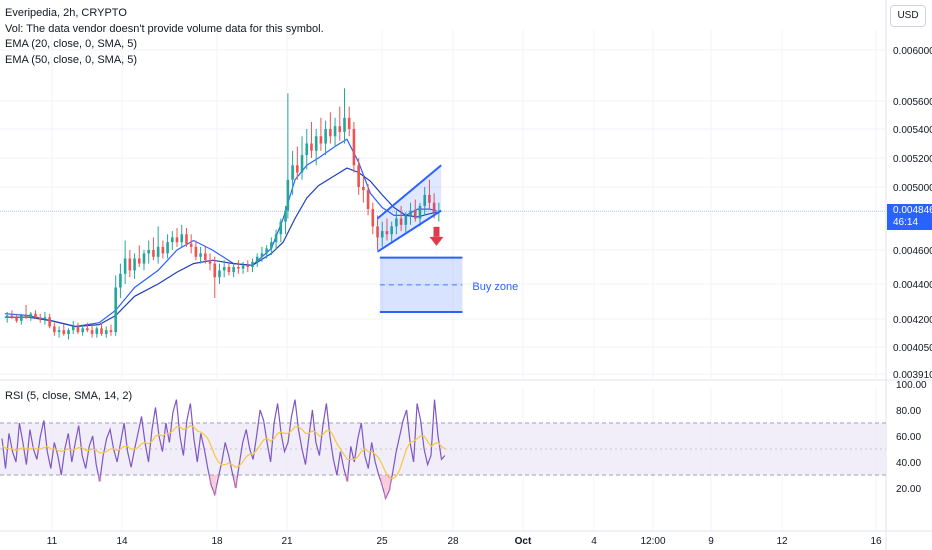 The width and height of the screenshot is (932, 550). What do you see at coordinates (71, 59) in the screenshot?
I see `ema50-legend: EMA (50, close, 0, SMA, 5)` at bounding box center [71, 59].